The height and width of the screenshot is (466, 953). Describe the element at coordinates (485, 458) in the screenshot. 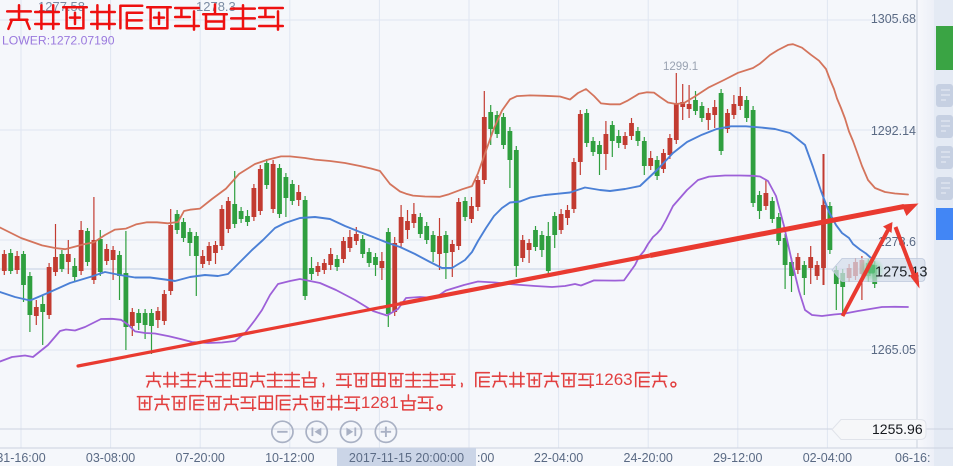

I see `svg-text: :00` at that location.